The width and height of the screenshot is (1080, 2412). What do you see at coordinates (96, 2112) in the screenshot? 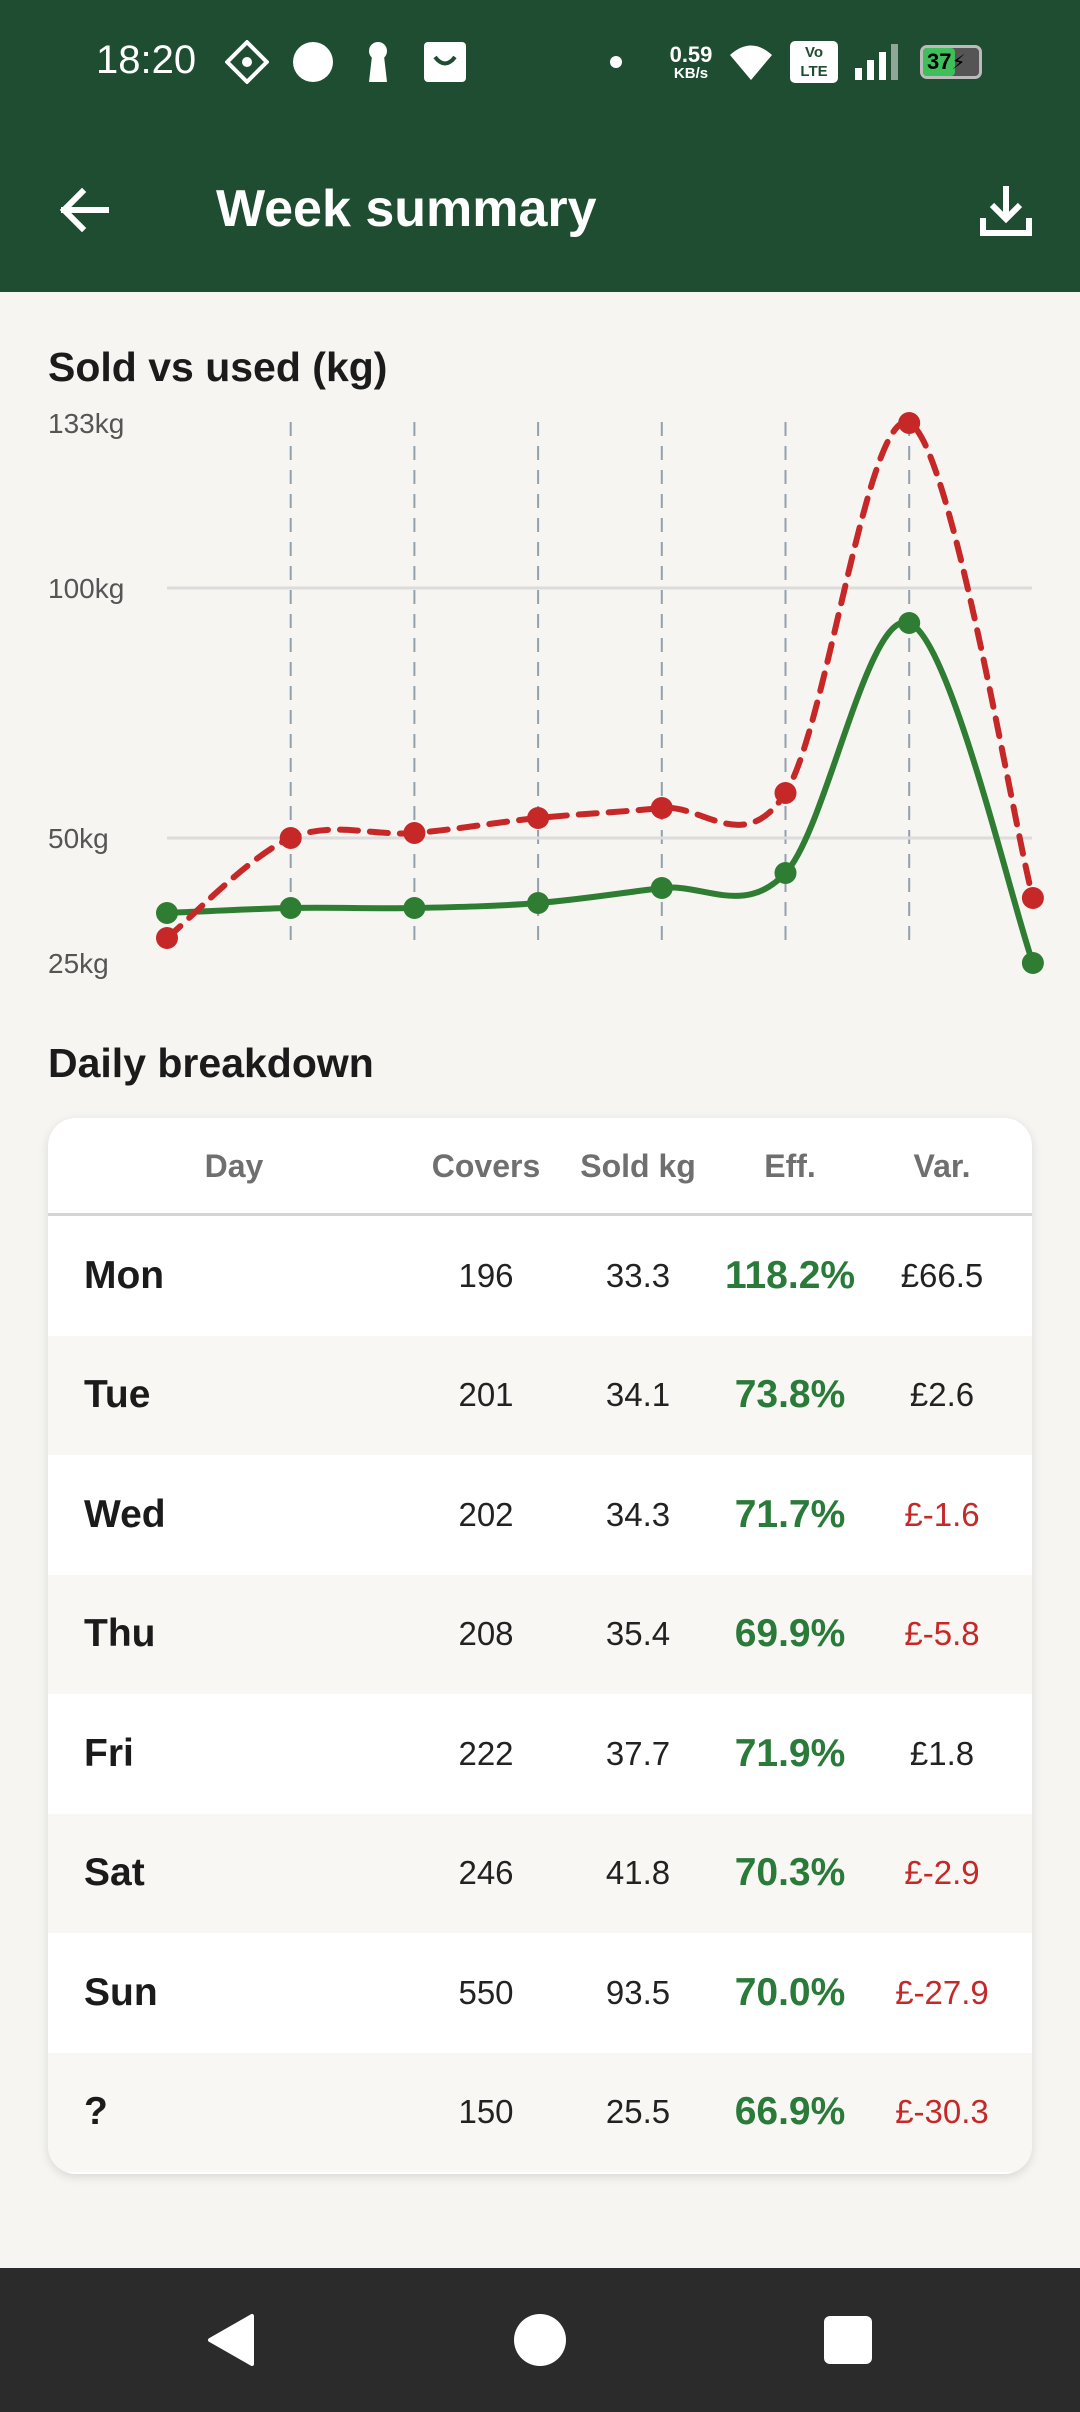
I see `cell-day: ?` at bounding box center [96, 2112].